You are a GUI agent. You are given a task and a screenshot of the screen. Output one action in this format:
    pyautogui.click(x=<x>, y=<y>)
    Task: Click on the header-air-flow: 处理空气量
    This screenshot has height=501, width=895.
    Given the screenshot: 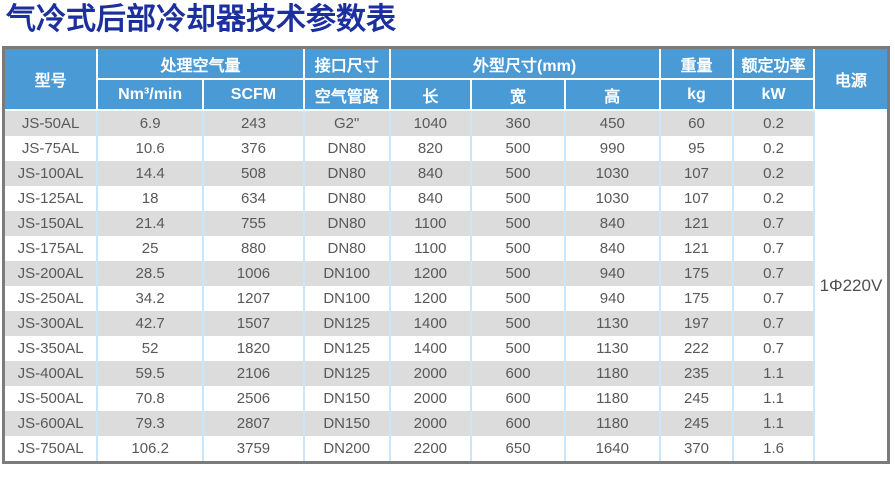 What is the action you would take?
    pyautogui.click(x=200, y=63)
    